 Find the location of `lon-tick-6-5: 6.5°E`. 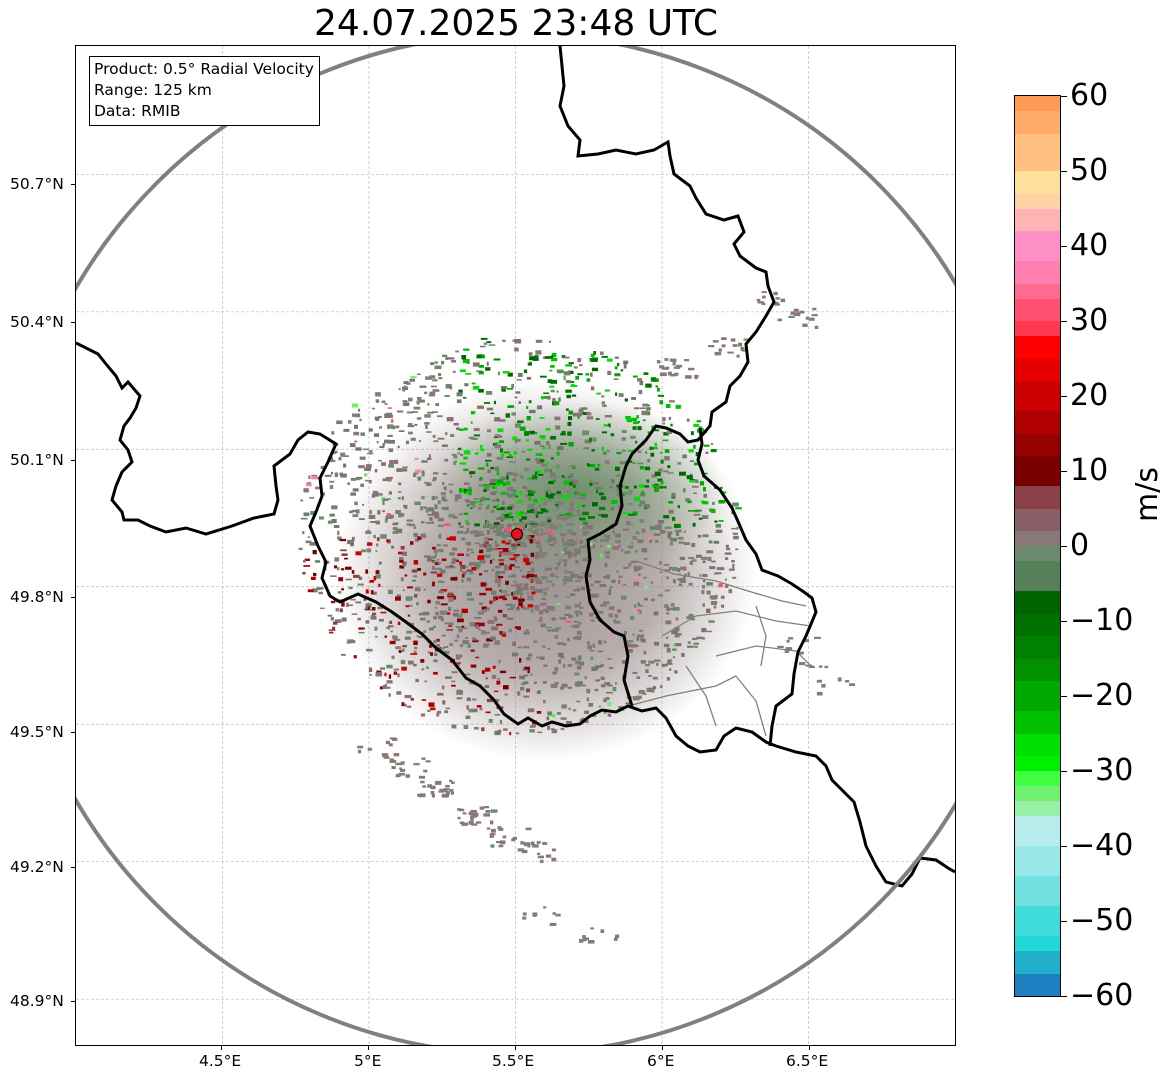

lon-tick-6-5: 6.5°E is located at coordinates (807, 1061).